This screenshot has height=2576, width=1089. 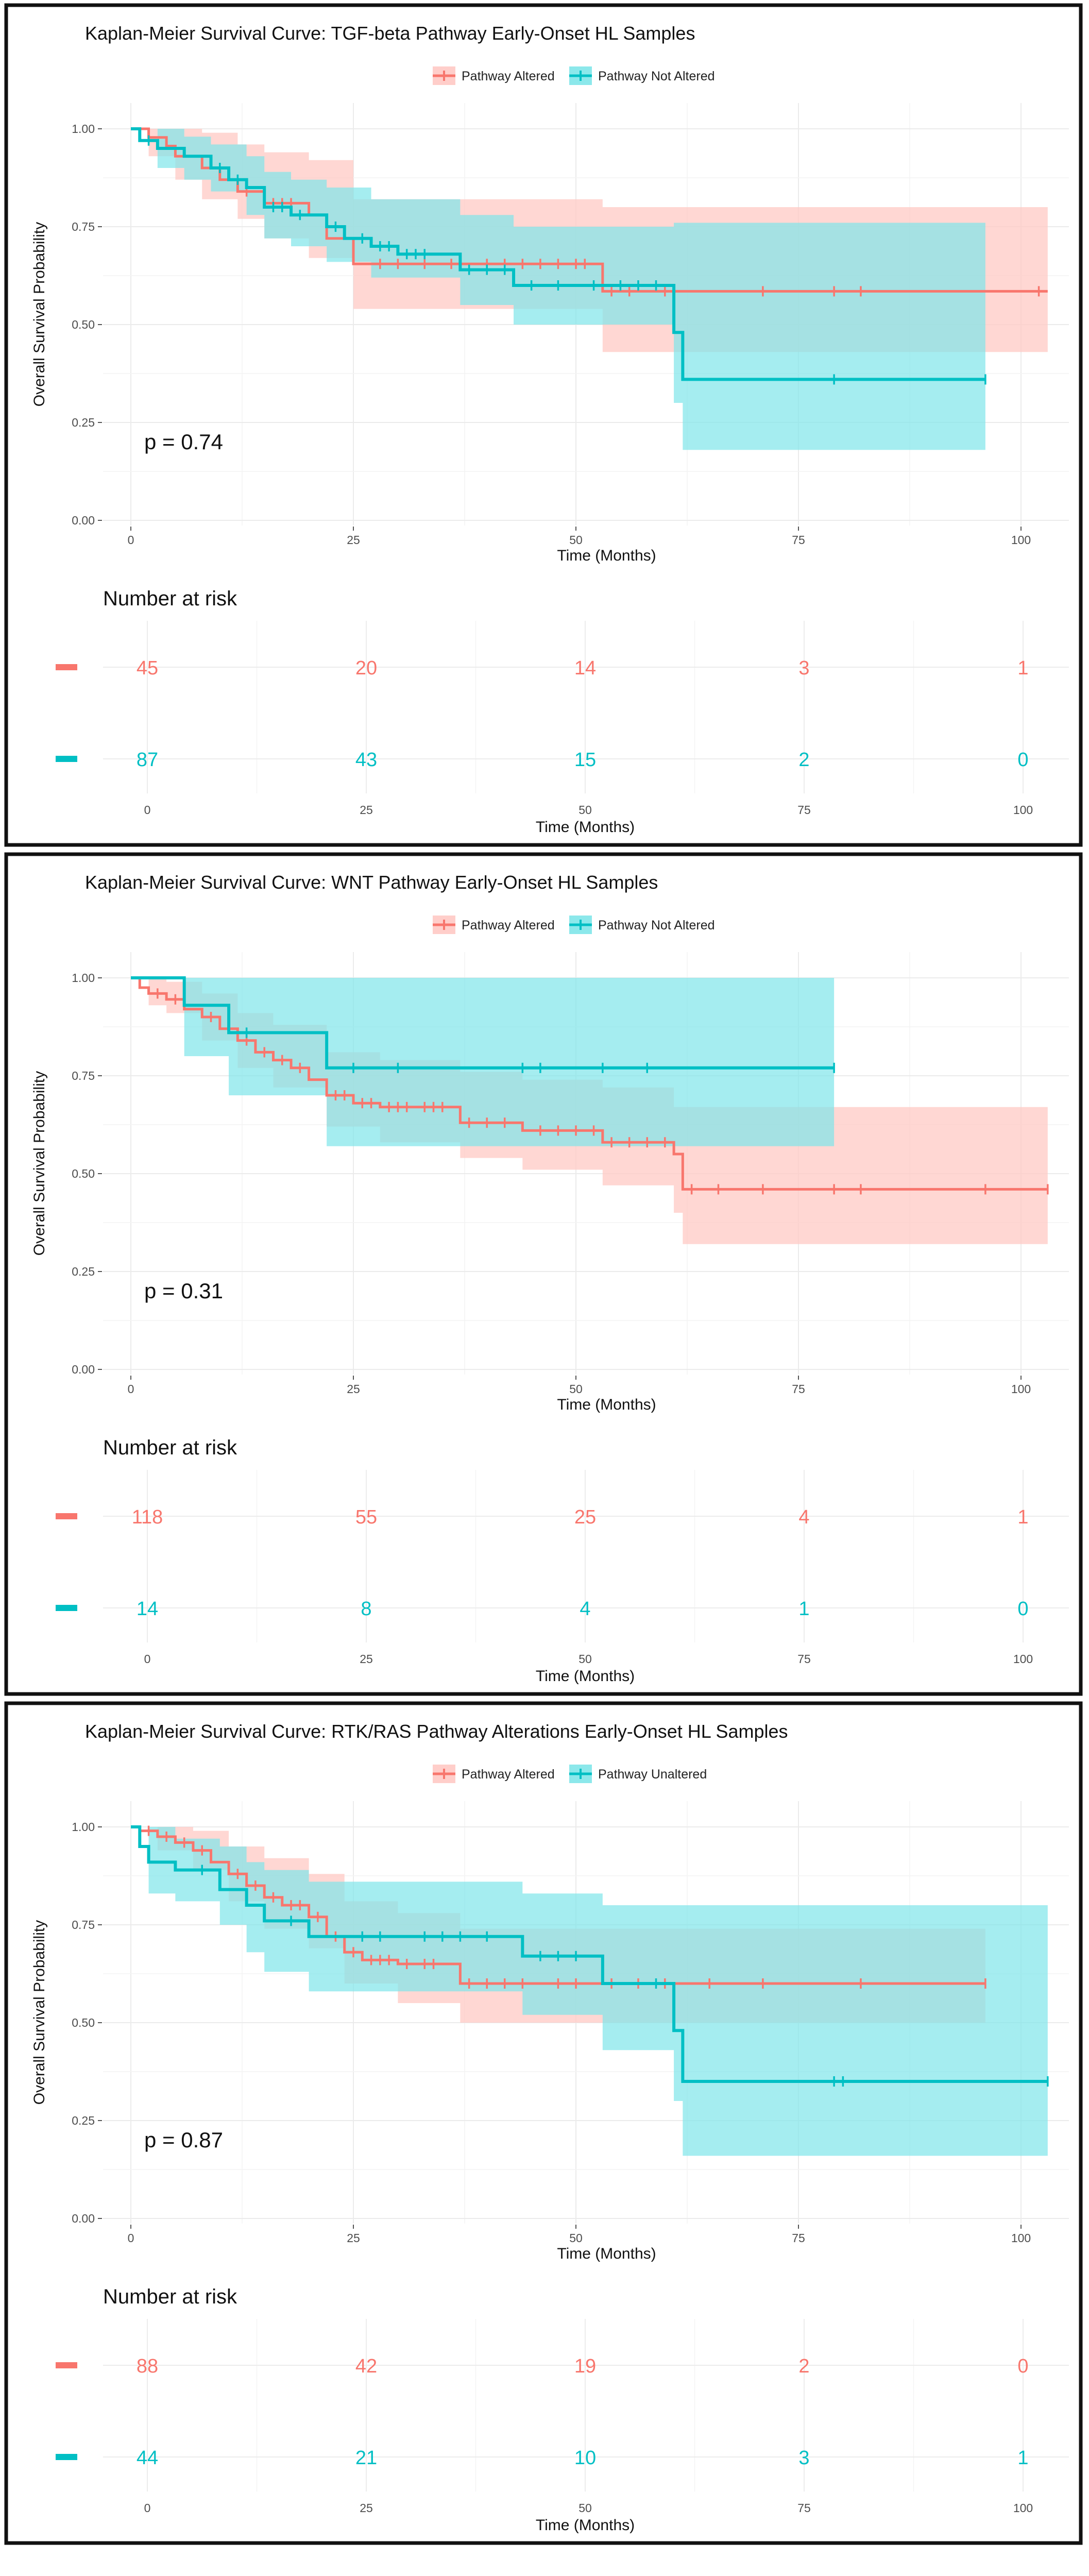 What do you see at coordinates (652, 1774) in the screenshot?
I see `legend-label-1: Pathway Unaltered` at bounding box center [652, 1774].